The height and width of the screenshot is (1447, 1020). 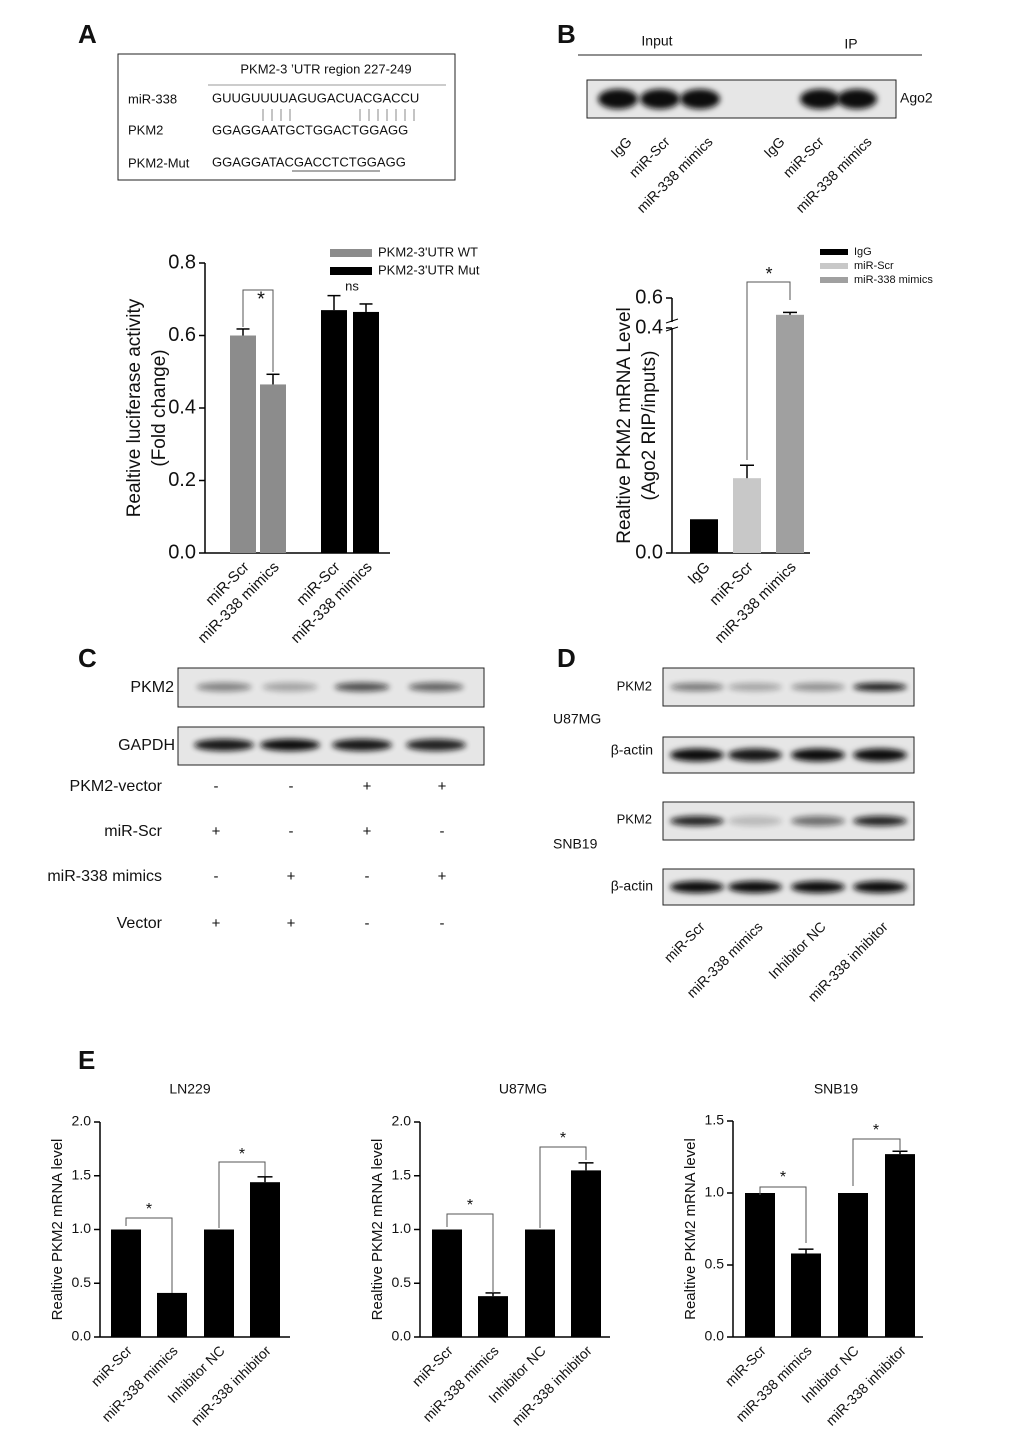 I want to click on blot-header: IP, so click(x=850, y=44).